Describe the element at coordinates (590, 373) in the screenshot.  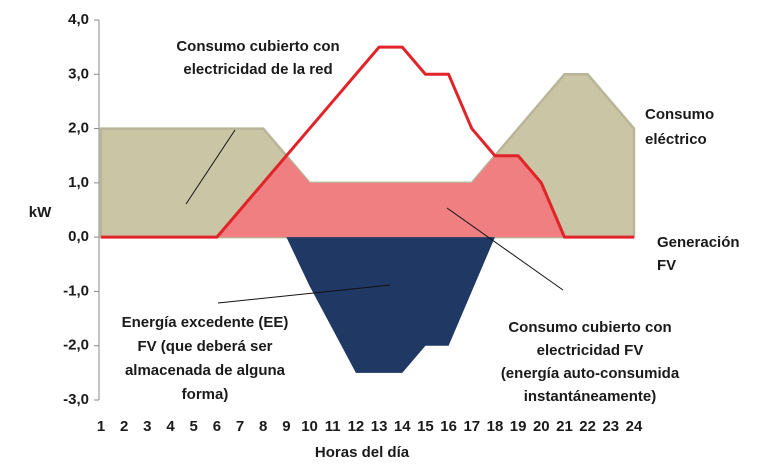
I see `annotation: (energía auto-consumida` at that location.